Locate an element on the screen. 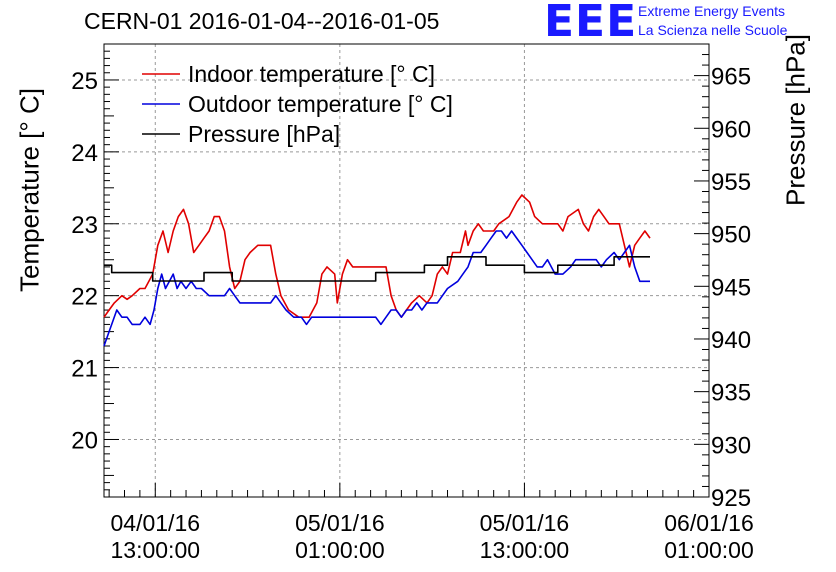 This screenshot has height=572, width=836. legend-label: Pressure [hPa] is located at coordinates (264, 134).